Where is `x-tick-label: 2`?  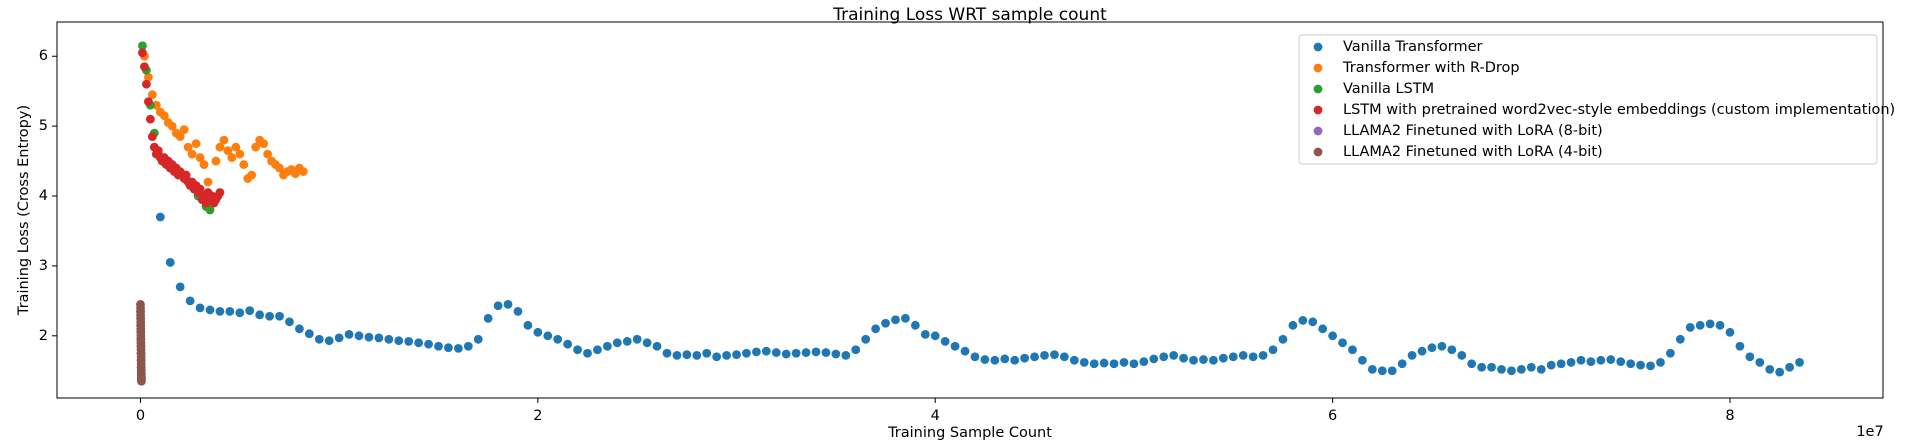 x-tick-label: 2 is located at coordinates (537, 416).